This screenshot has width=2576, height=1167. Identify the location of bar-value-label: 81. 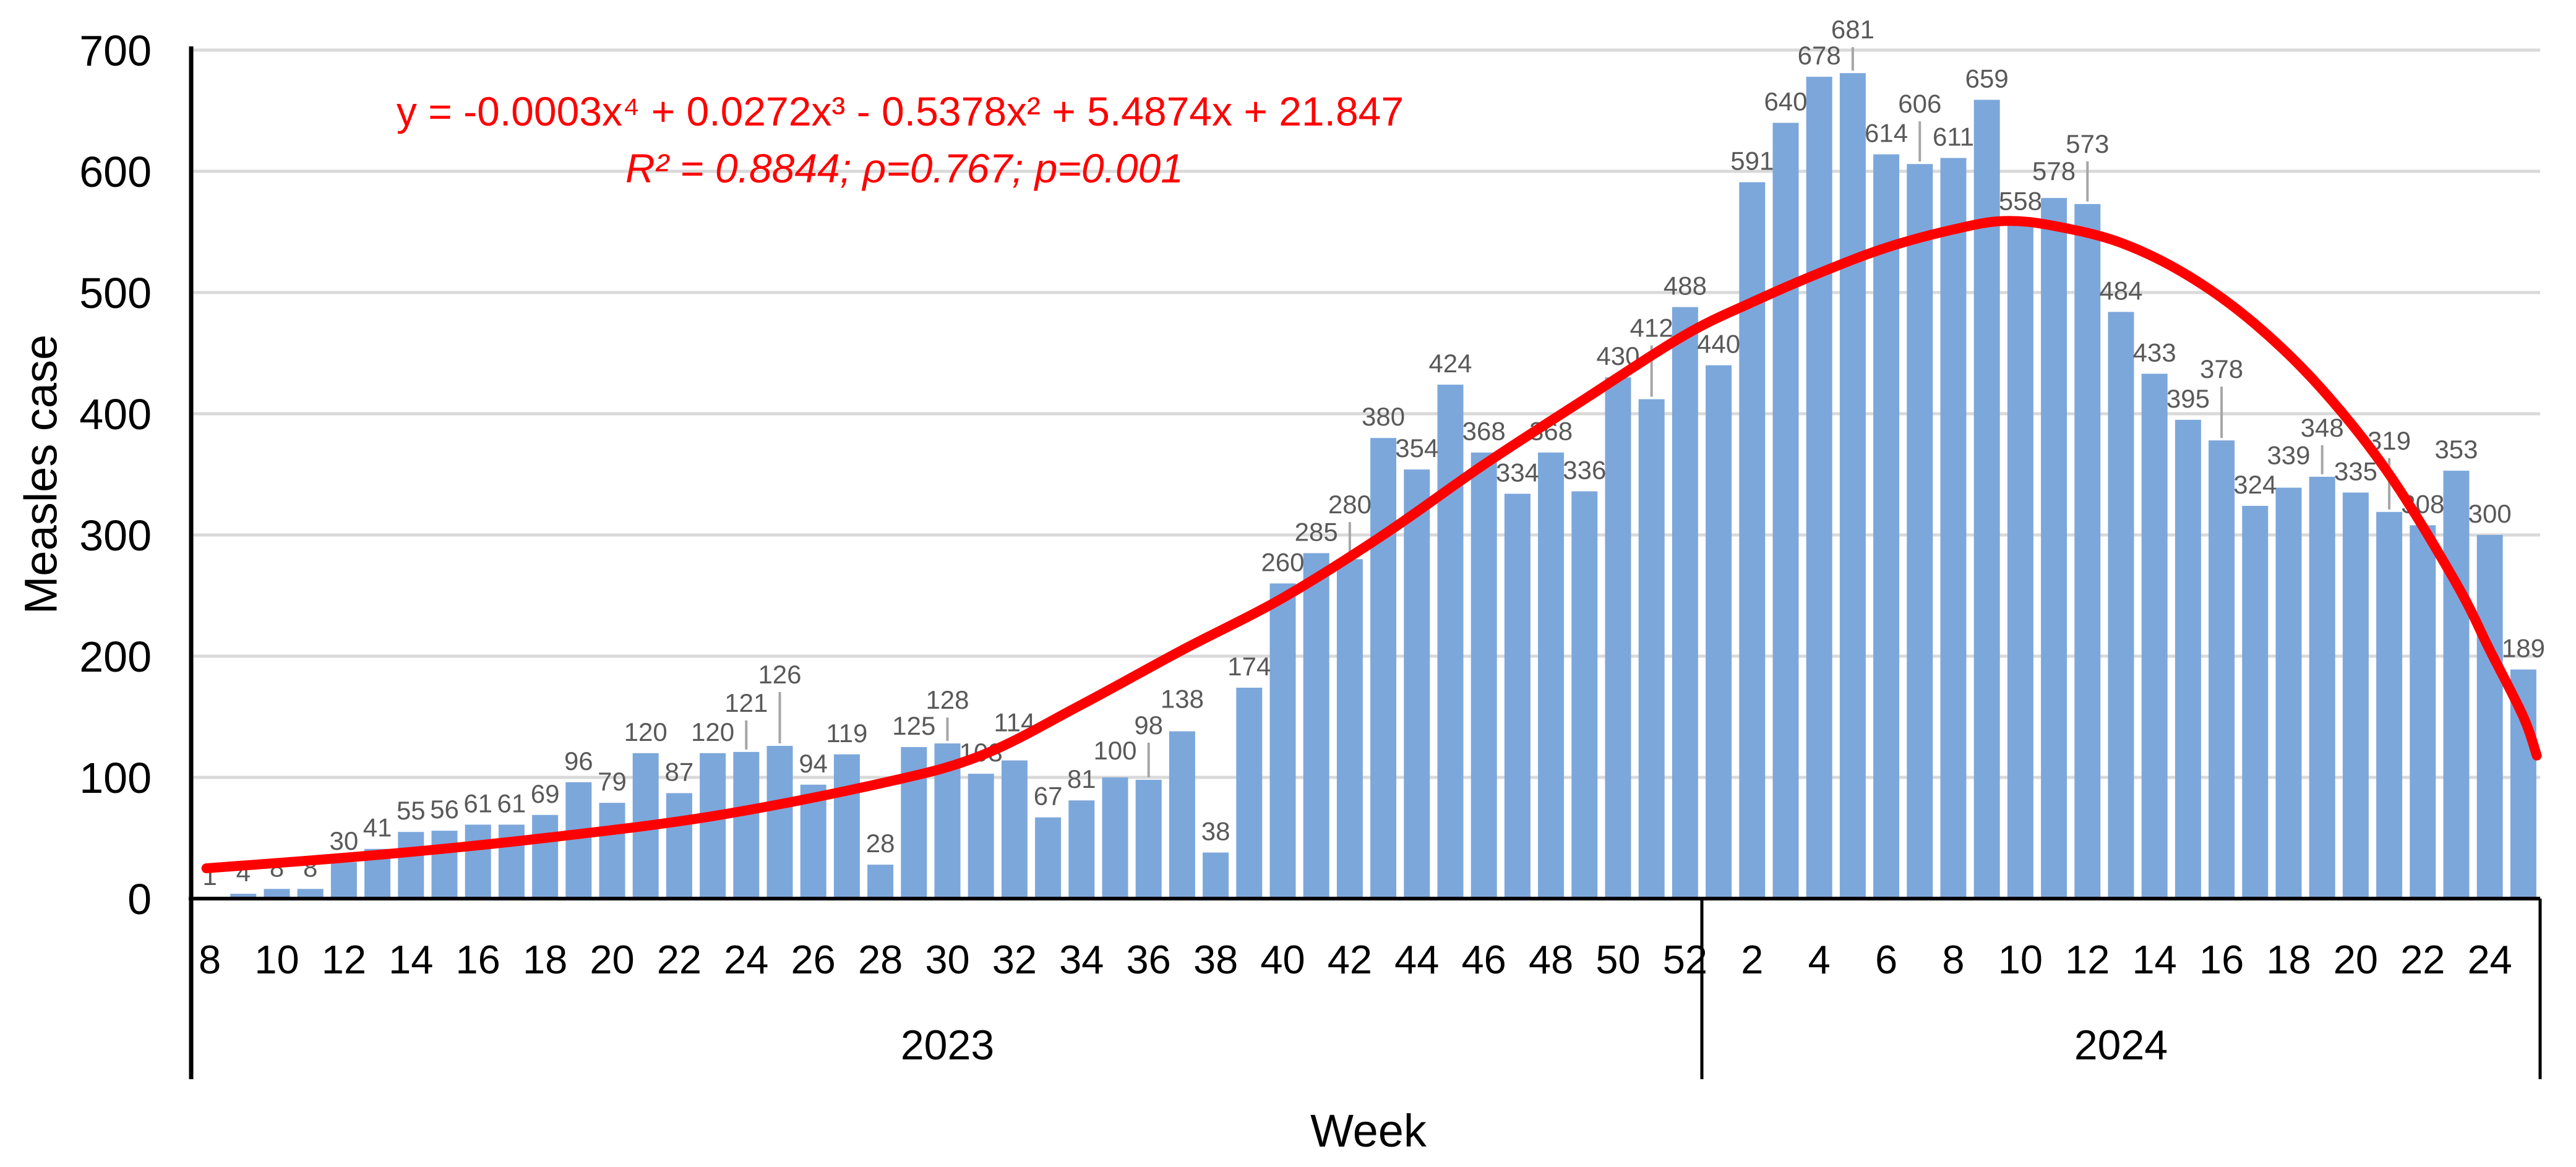
(1081, 778).